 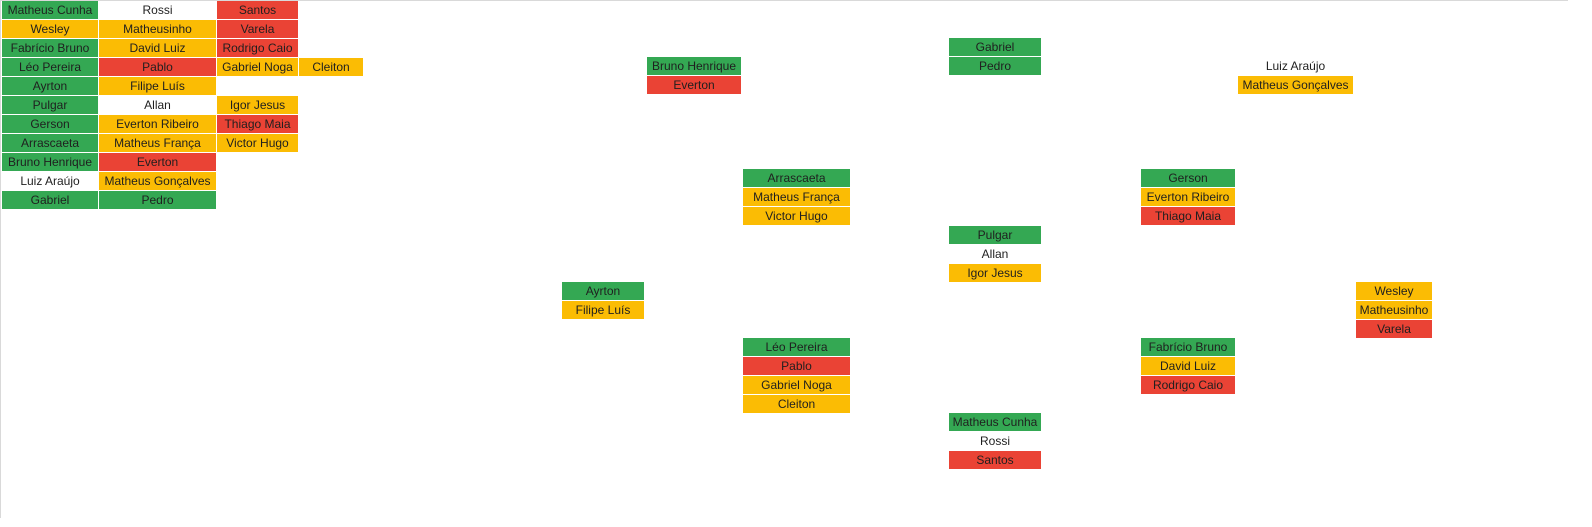 What do you see at coordinates (784, 0) in the screenshot?
I see `sheet-top-border` at bounding box center [784, 0].